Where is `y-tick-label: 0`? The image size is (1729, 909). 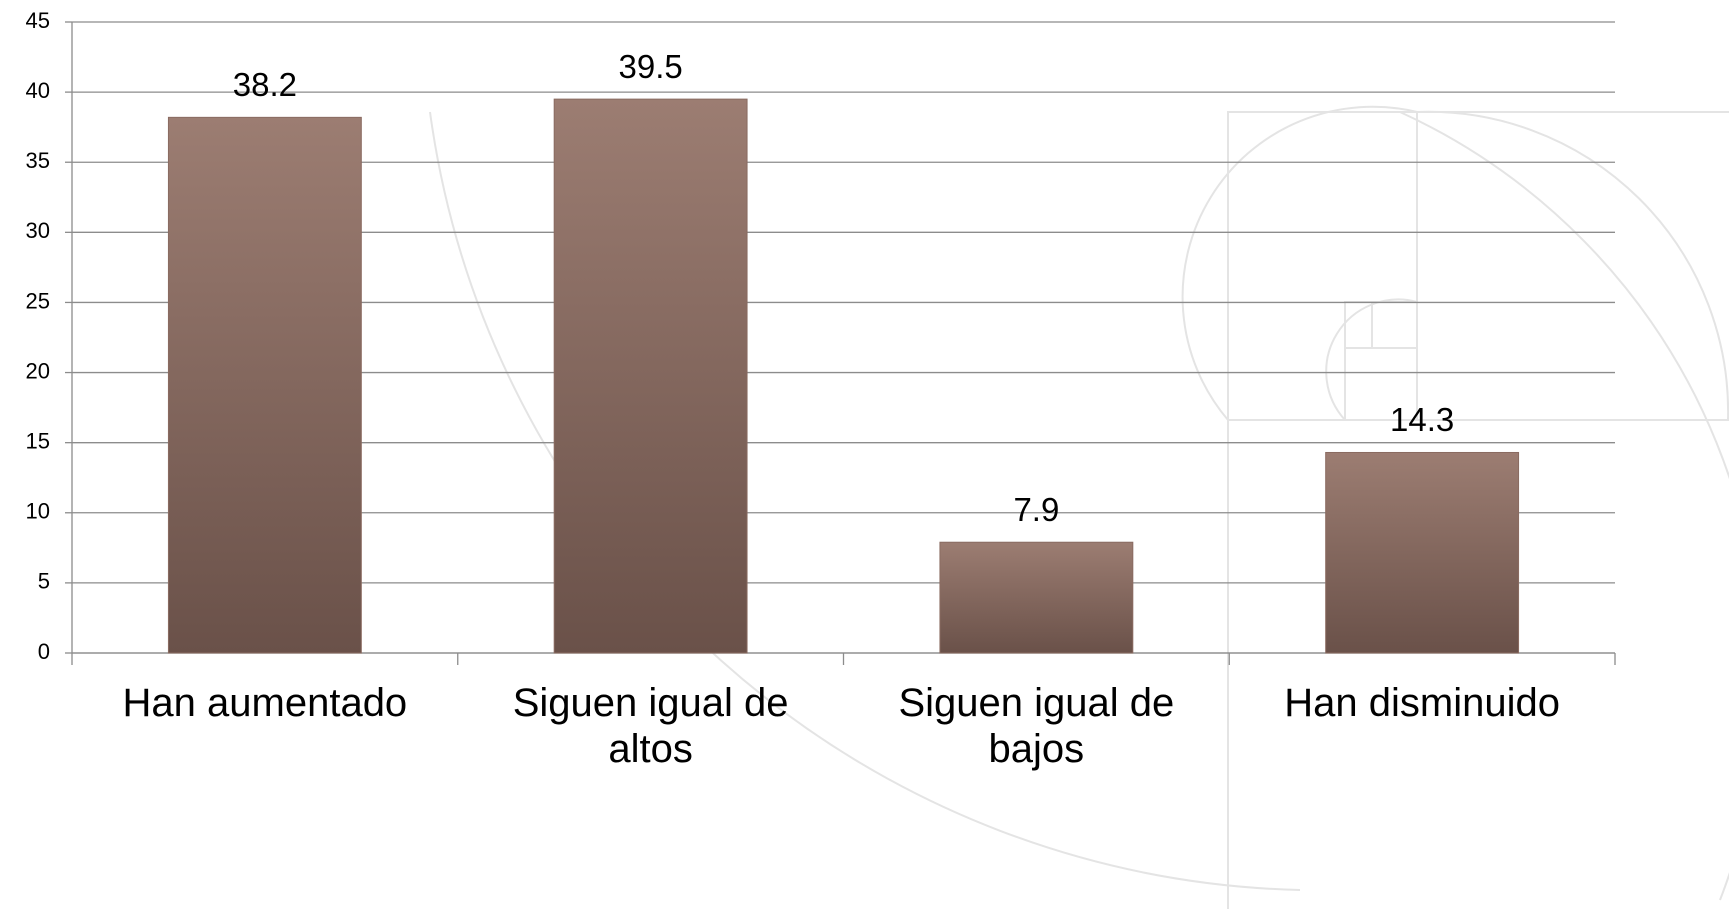 y-tick-label: 0 is located at coordinates (44, 651).